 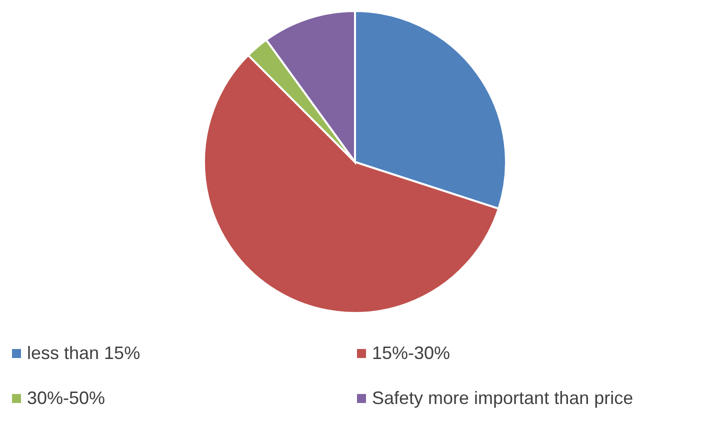 What do you see at coordinates (503, 398) in the screenshot?
I see `legend-label: Safety more important than price` at bounding box center [503, 398].